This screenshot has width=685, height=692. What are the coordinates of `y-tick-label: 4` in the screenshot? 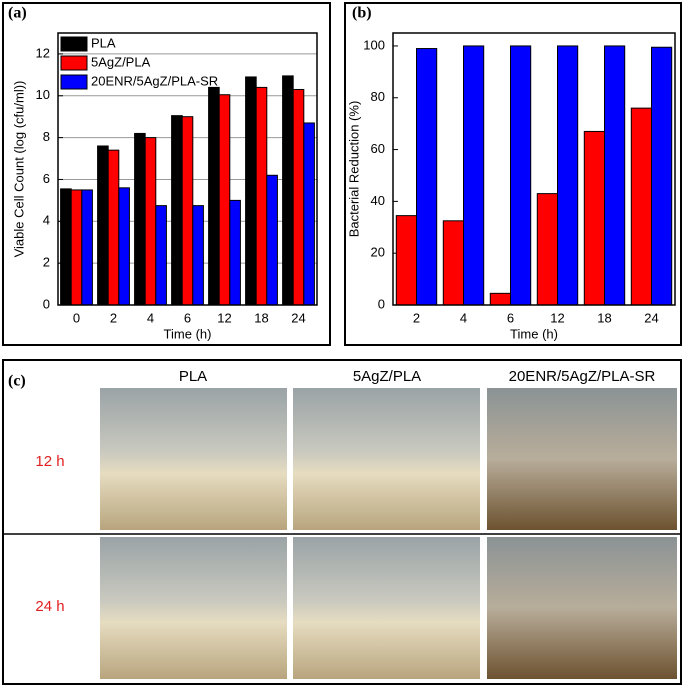 It's located at (46, 220).